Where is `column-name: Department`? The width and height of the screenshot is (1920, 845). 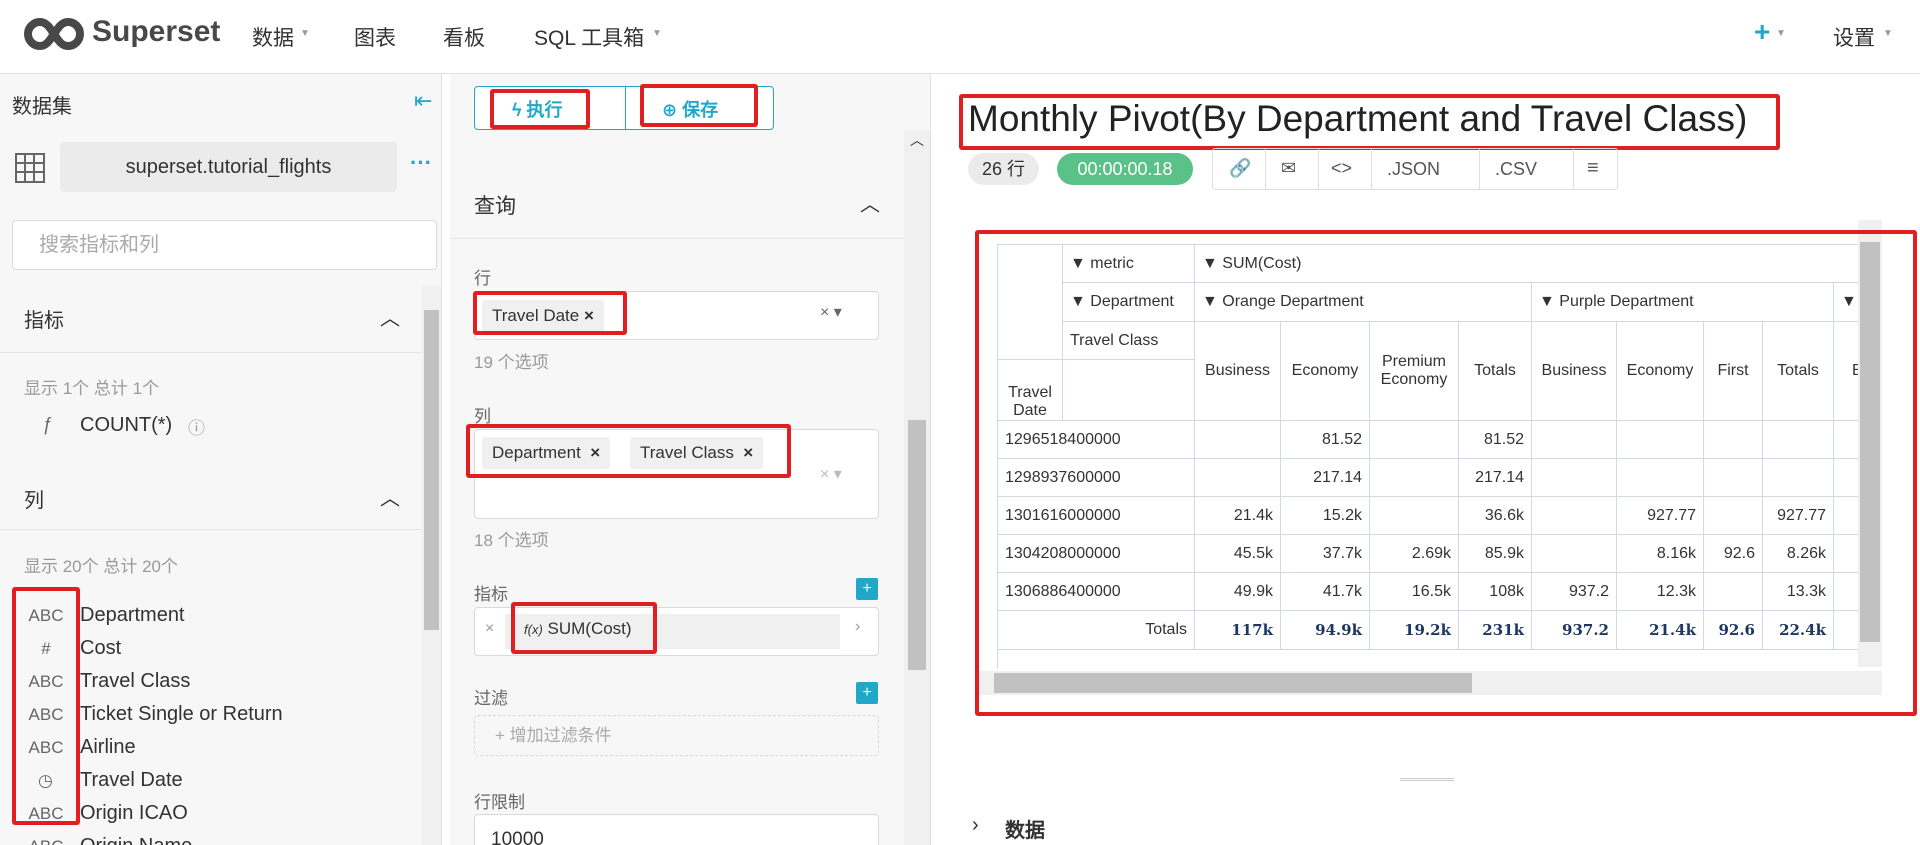 column-name: Department is located at coordinates (132, 615).